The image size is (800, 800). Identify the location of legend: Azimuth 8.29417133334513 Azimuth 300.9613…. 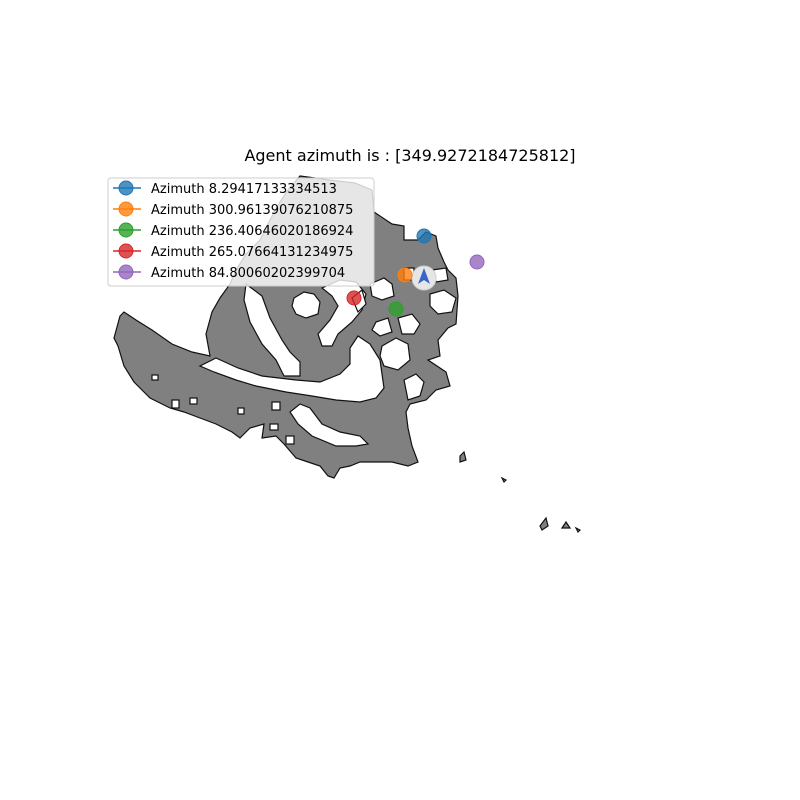
(241, 232).